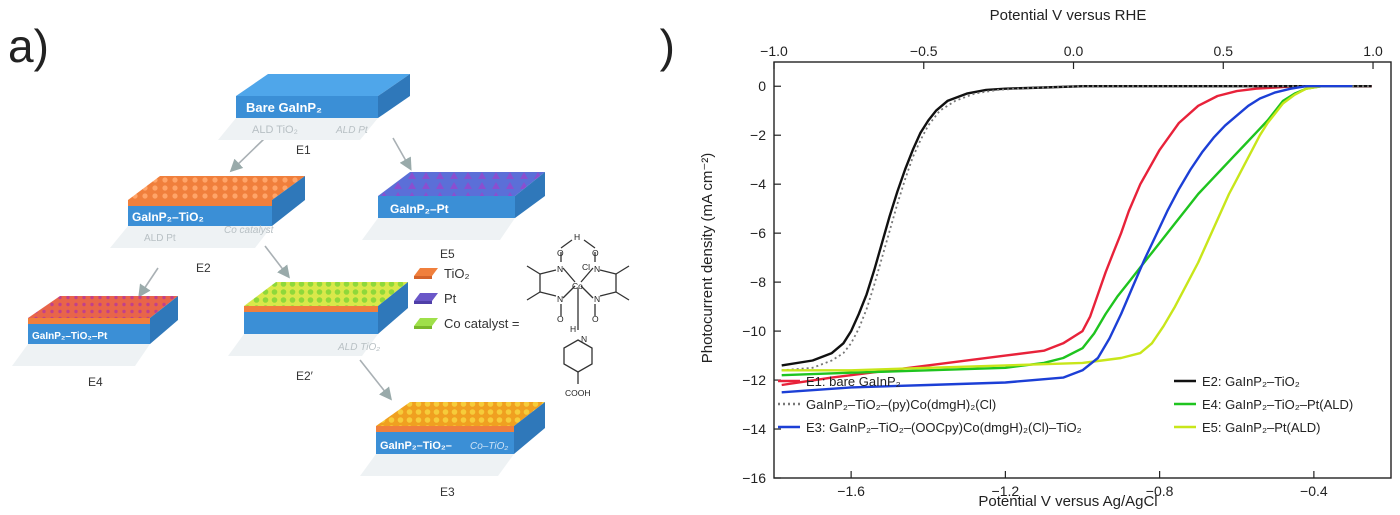 The height and width of the screenshot is (515, 1400). I want to click on step-ald-tio2-lower: ALD TiO₂, so click(358, 347).